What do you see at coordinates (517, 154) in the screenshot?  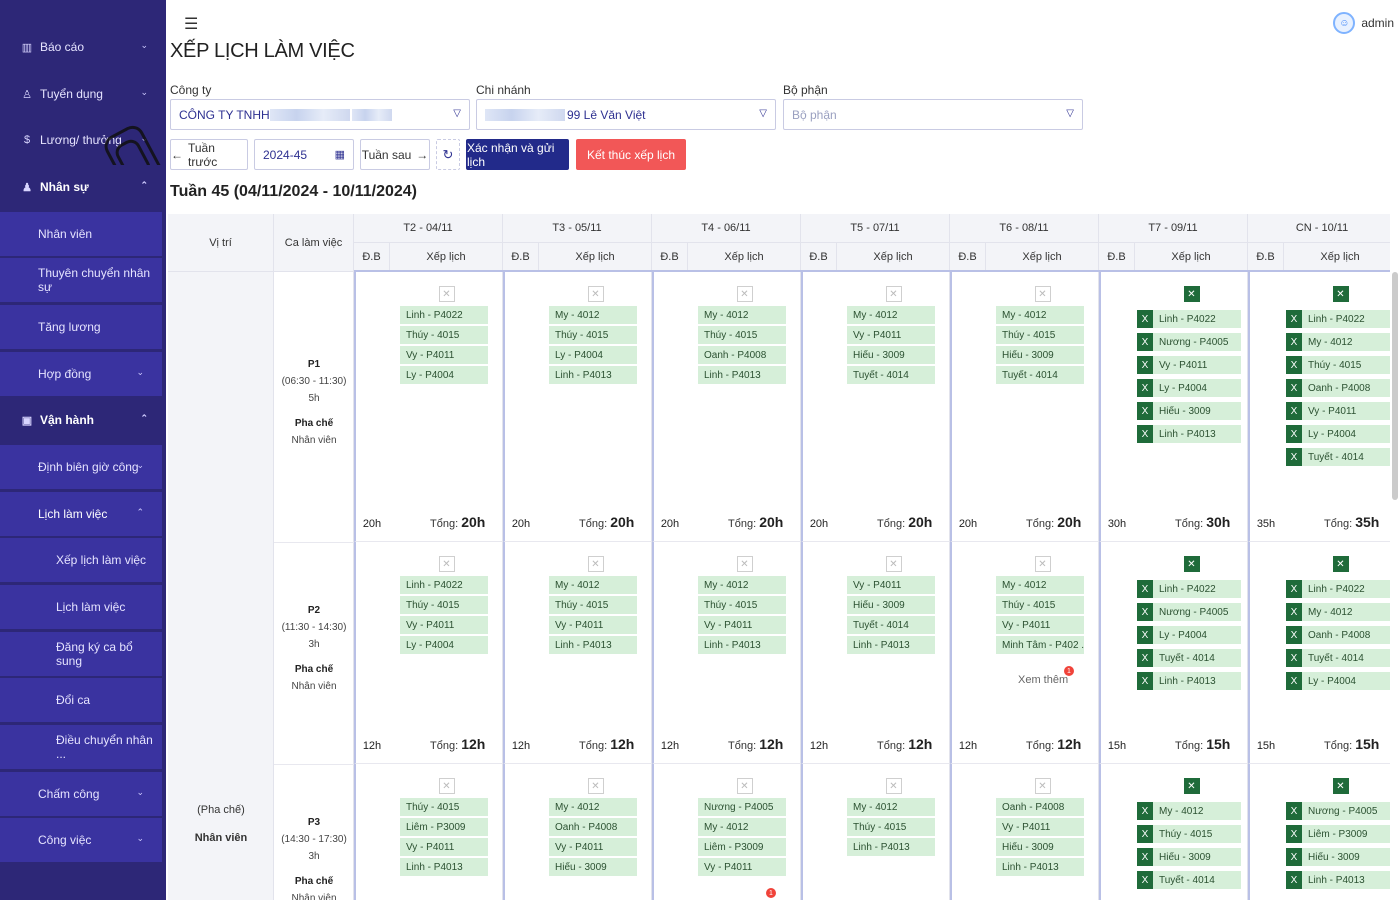 I see `confirm-send-button: Xác nhận và gửi lịch` at bounding box center [517, 154].